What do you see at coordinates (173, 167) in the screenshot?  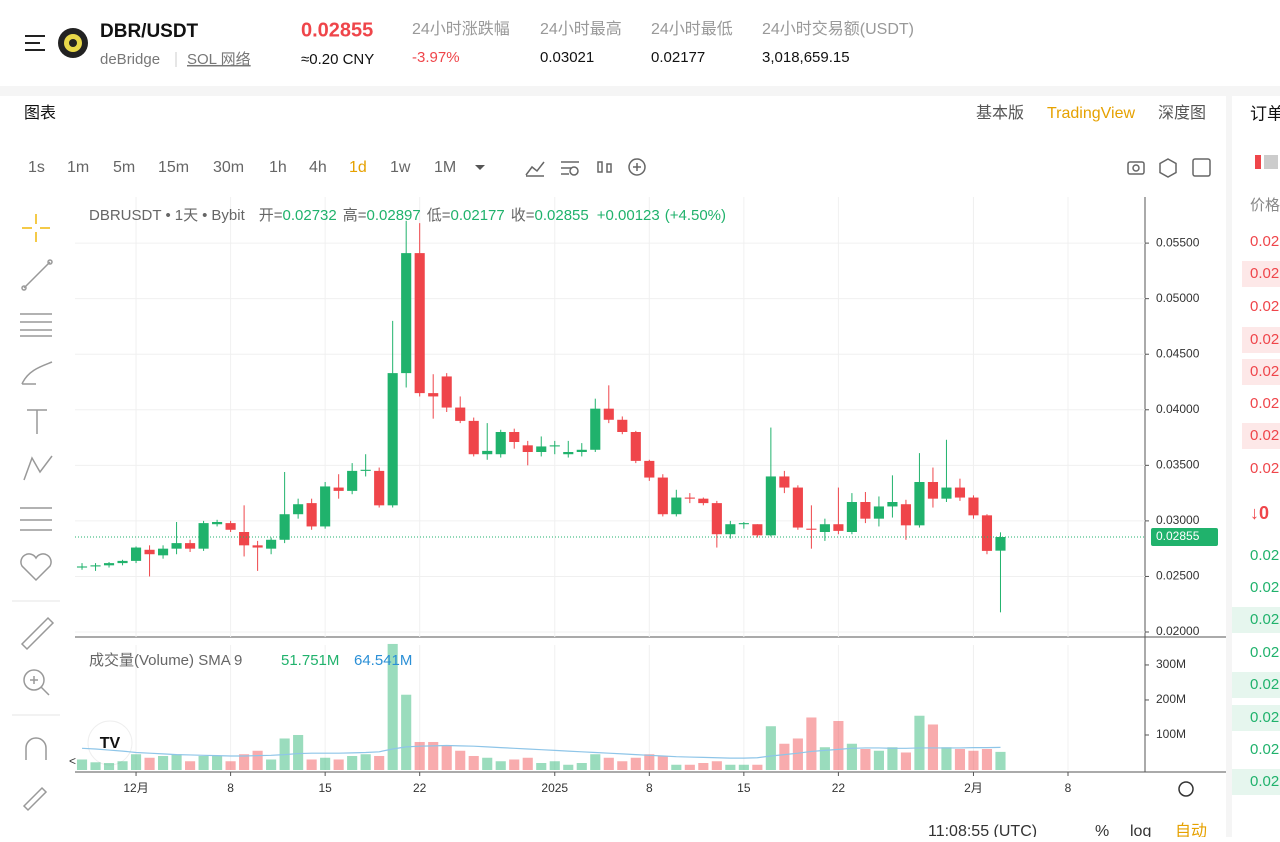 I see `timeframe: 15m` at bounding box center [173, 167].